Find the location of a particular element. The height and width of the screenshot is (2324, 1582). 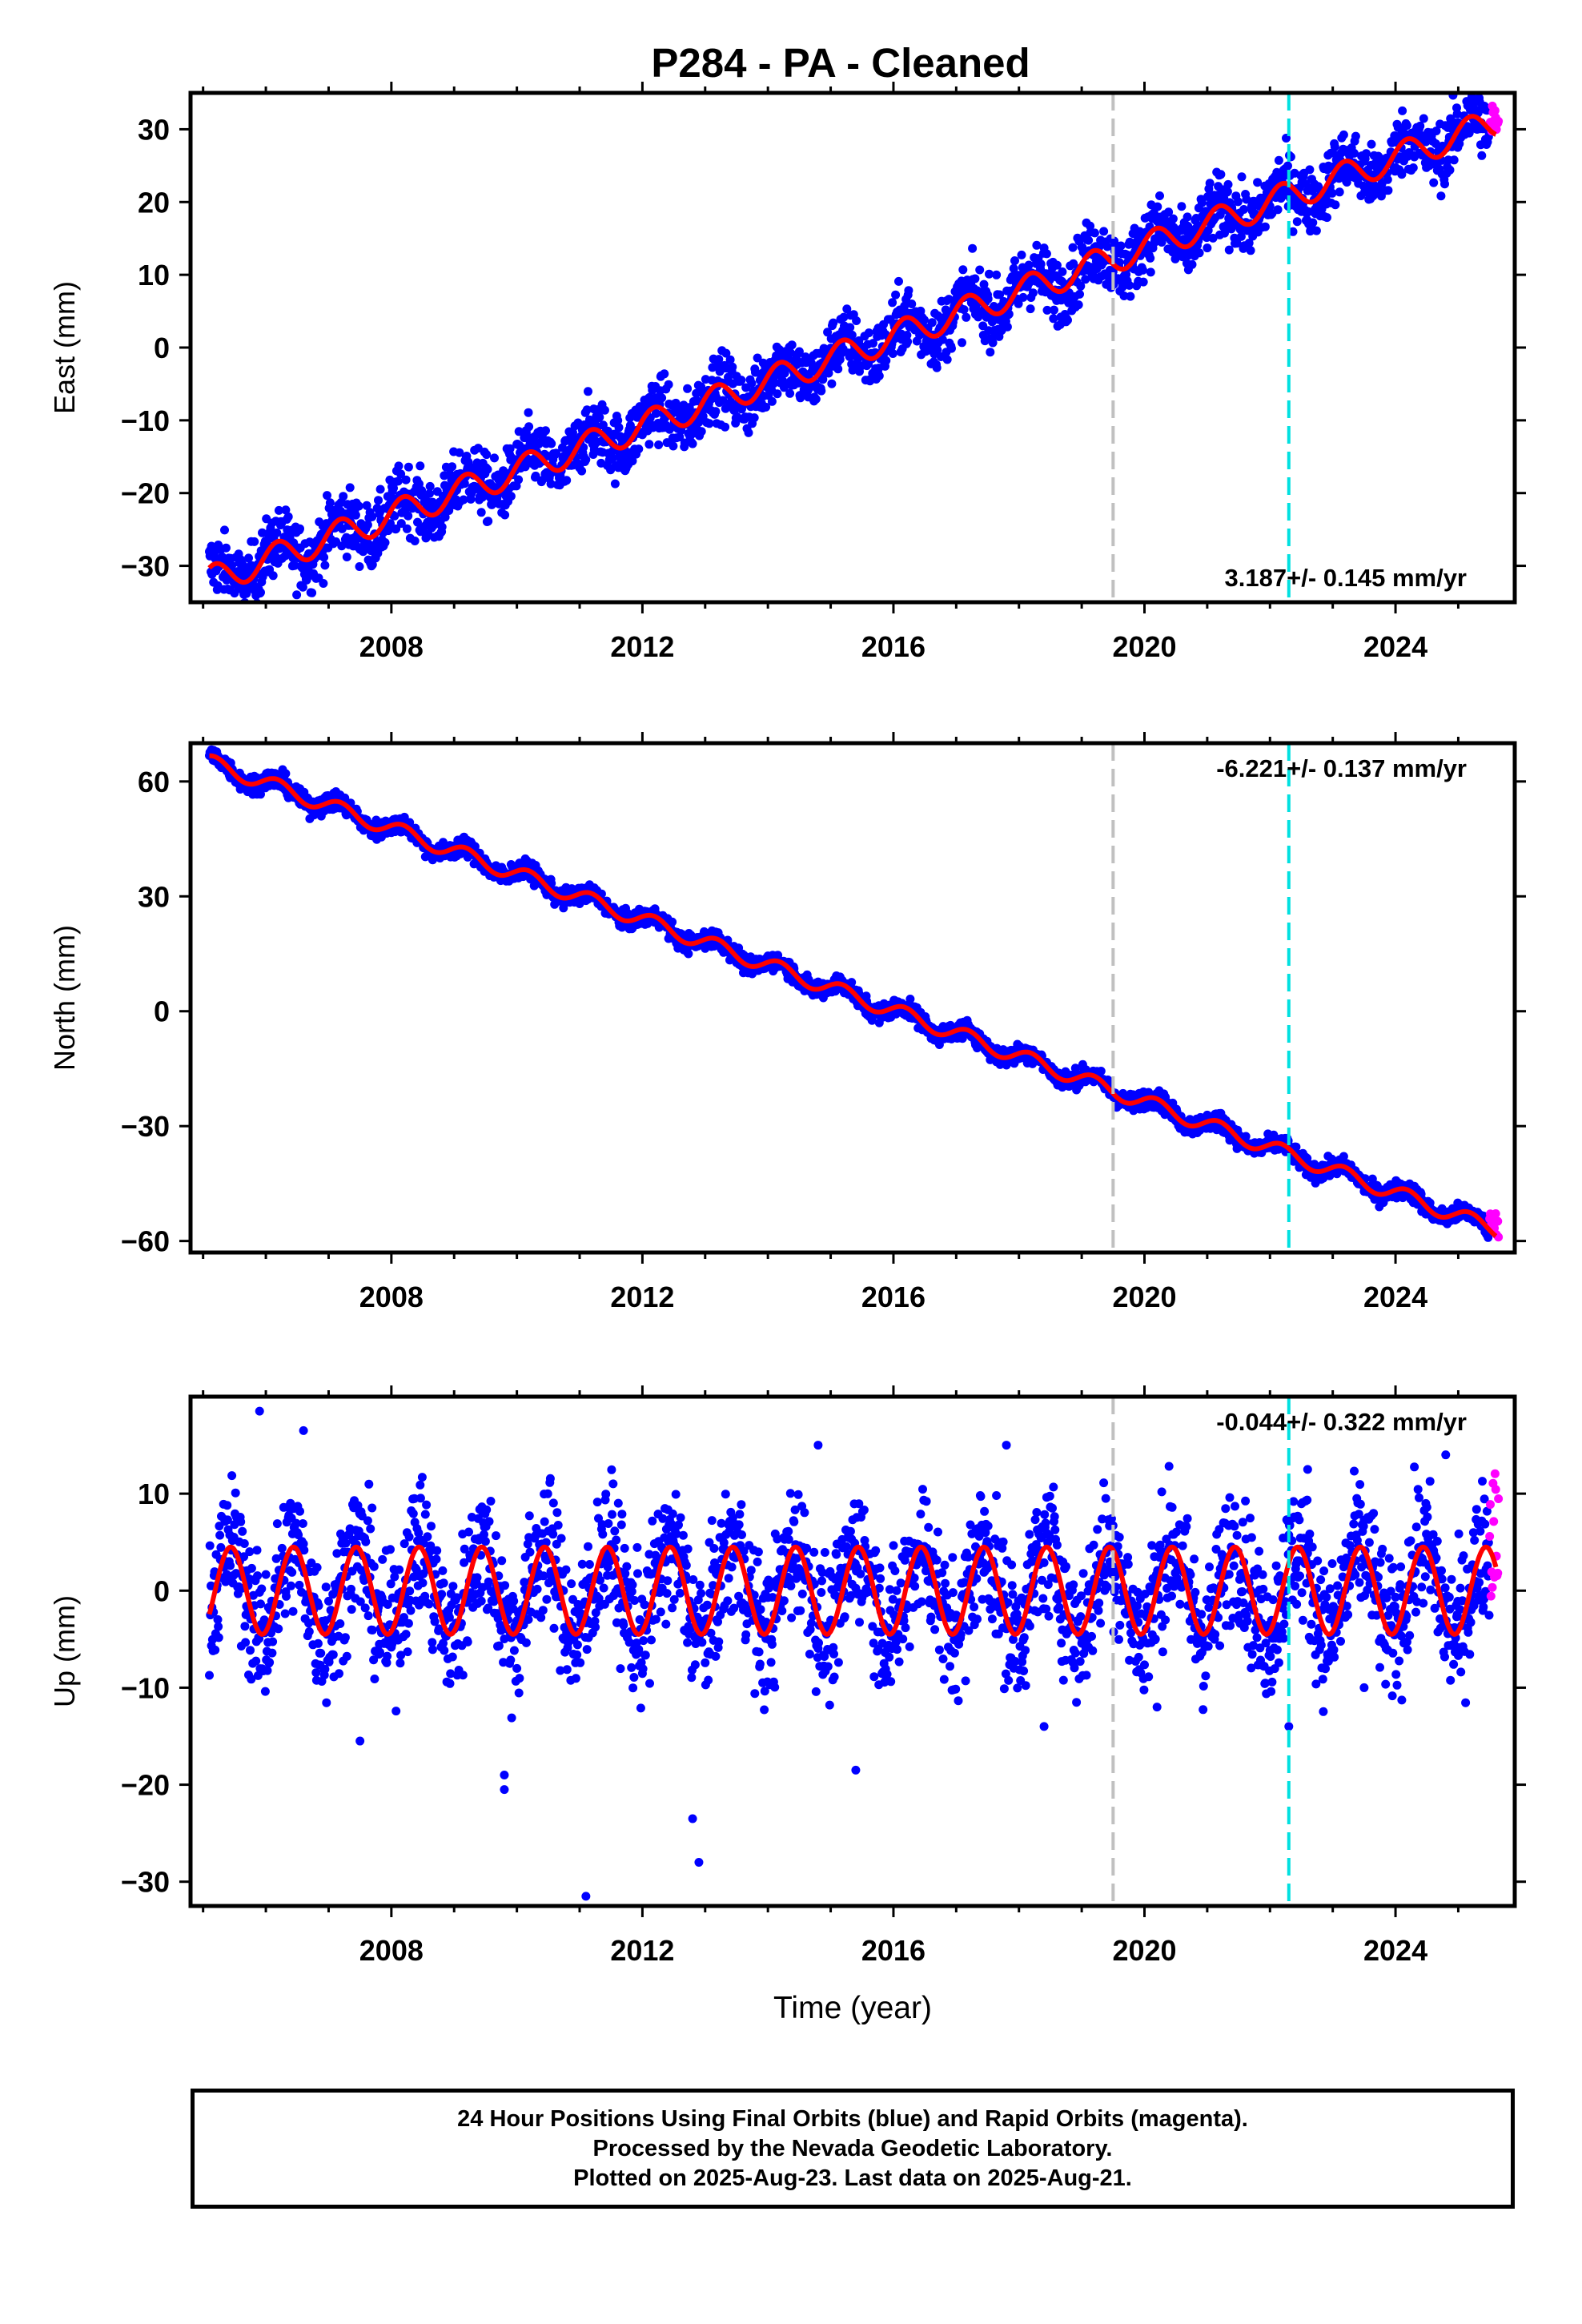

y-tick-label: 0 is located at coordinates (162, 348).